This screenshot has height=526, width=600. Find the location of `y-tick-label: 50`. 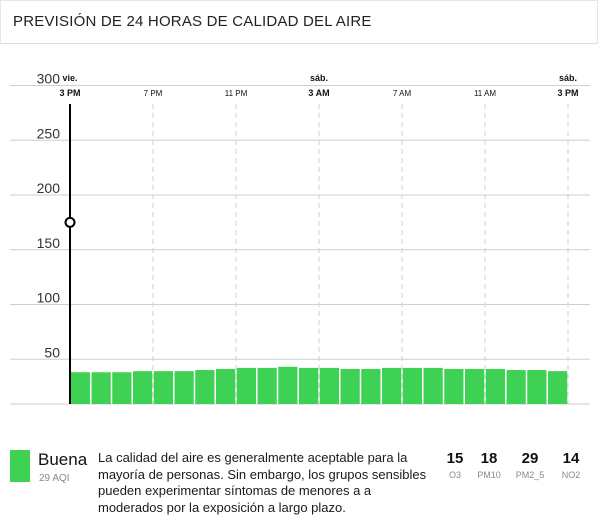

y-tick-label: 50 is located at coordinates (52, 352).